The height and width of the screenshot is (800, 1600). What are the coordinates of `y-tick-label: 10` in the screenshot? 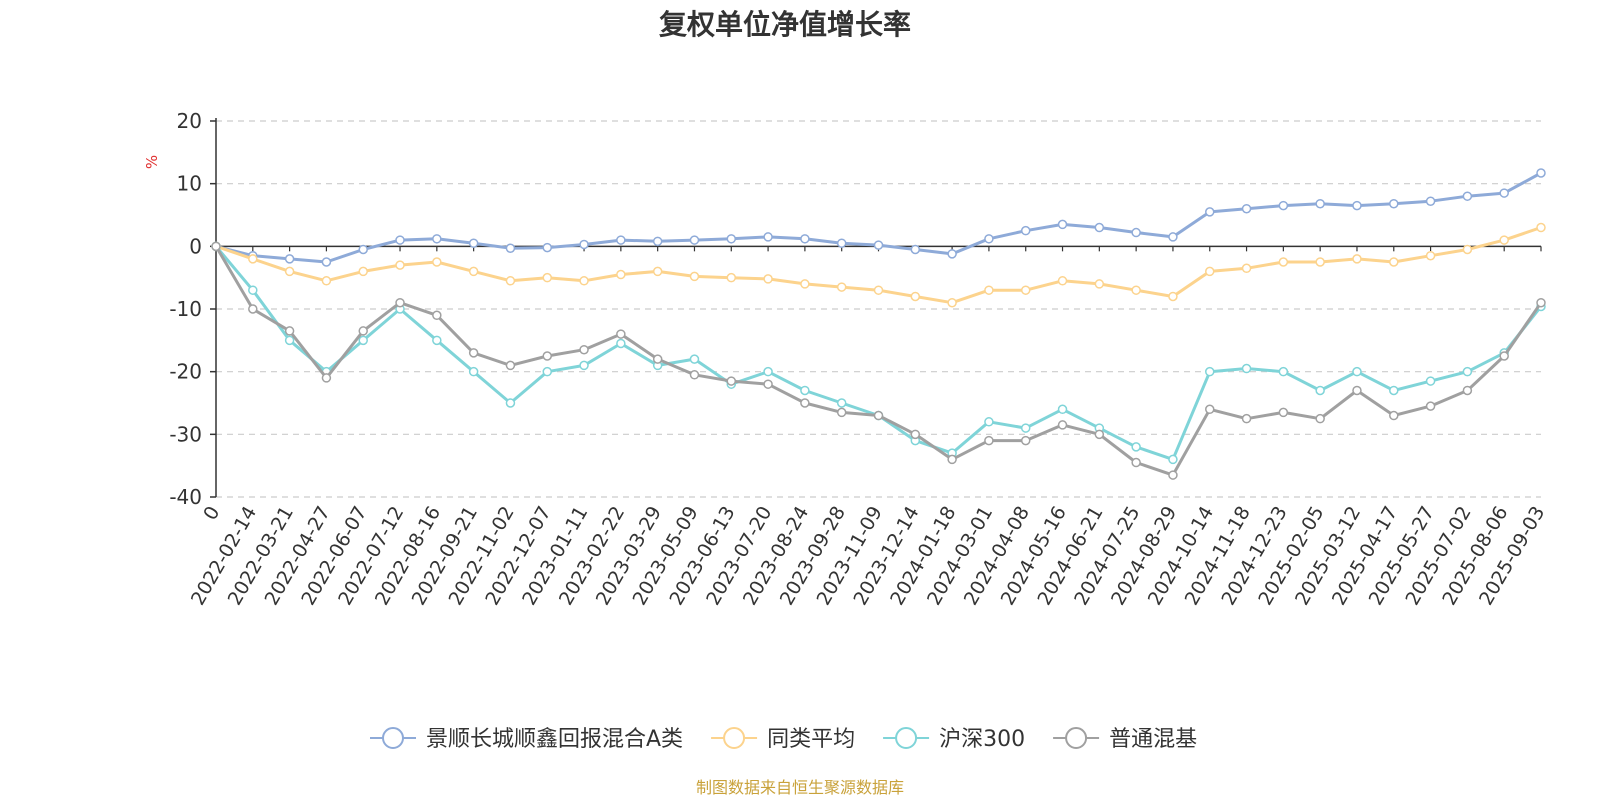 It's located at (189, 184).